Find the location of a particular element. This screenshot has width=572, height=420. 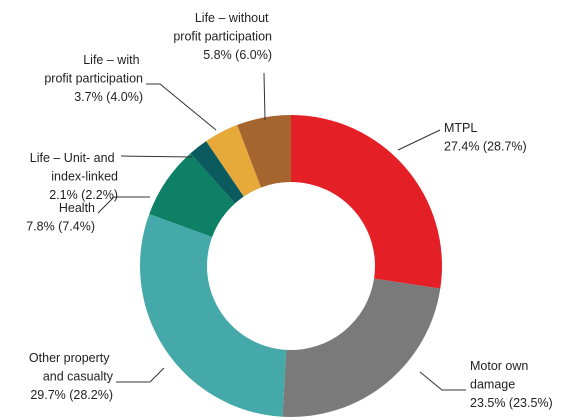

value-label: 2.1% (2.2%) is located at coordinates (83, 195).